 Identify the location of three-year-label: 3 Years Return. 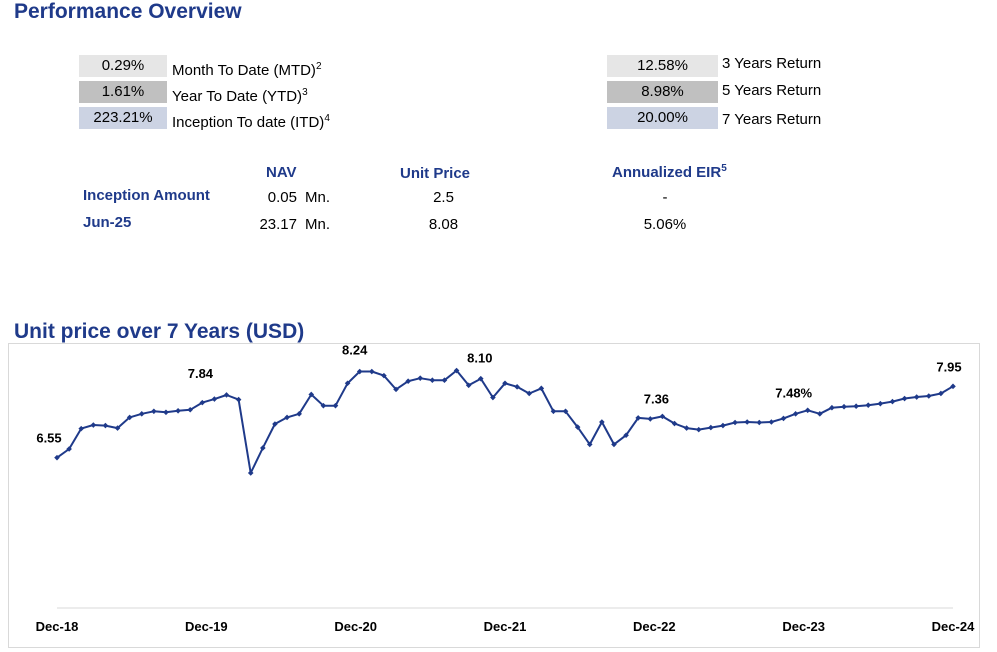
(772, 63).